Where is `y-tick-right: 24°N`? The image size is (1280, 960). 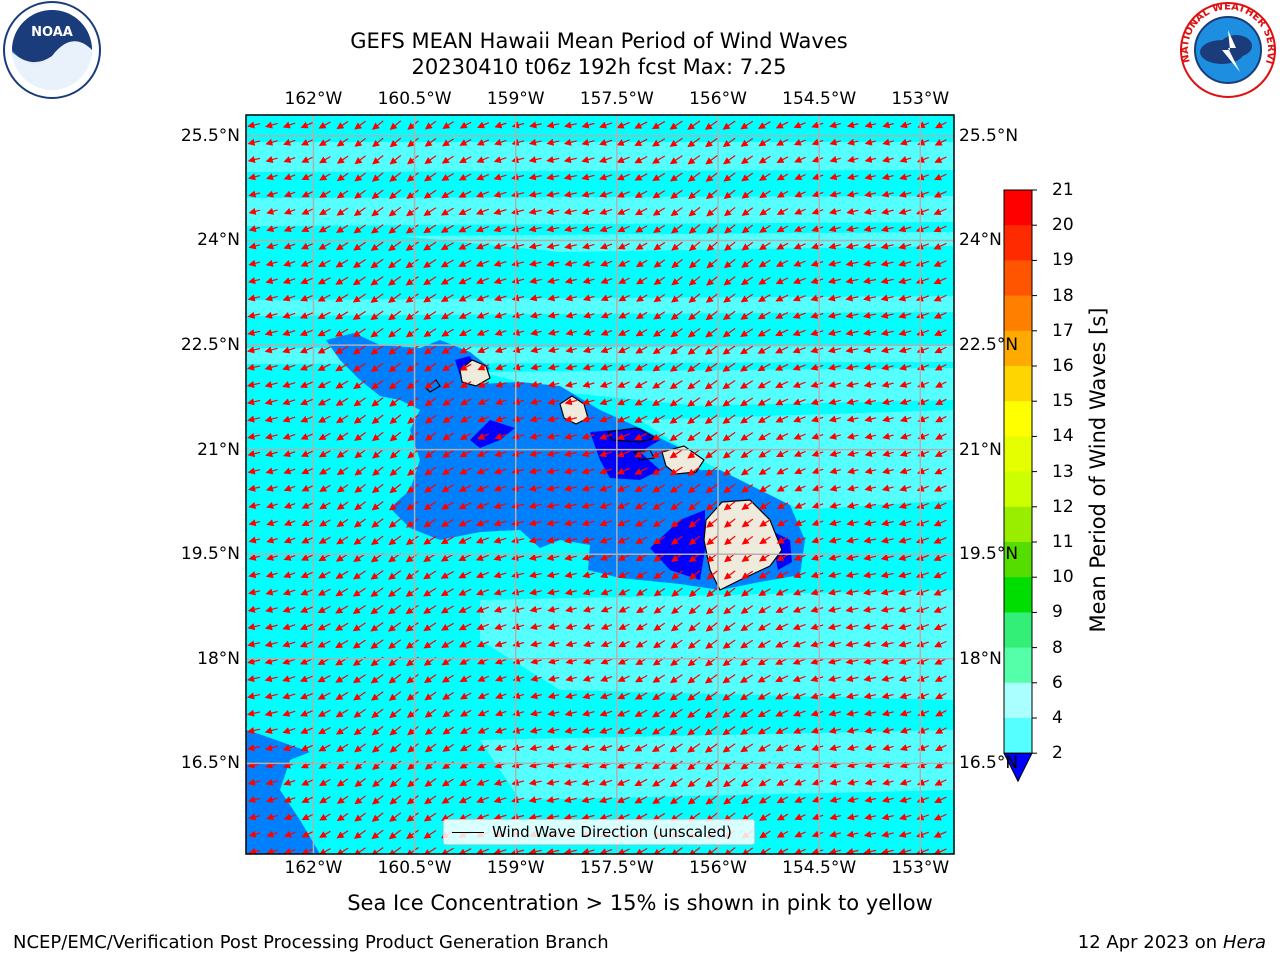
y-tick-right: 24°N is located at coordinates (980, 240).